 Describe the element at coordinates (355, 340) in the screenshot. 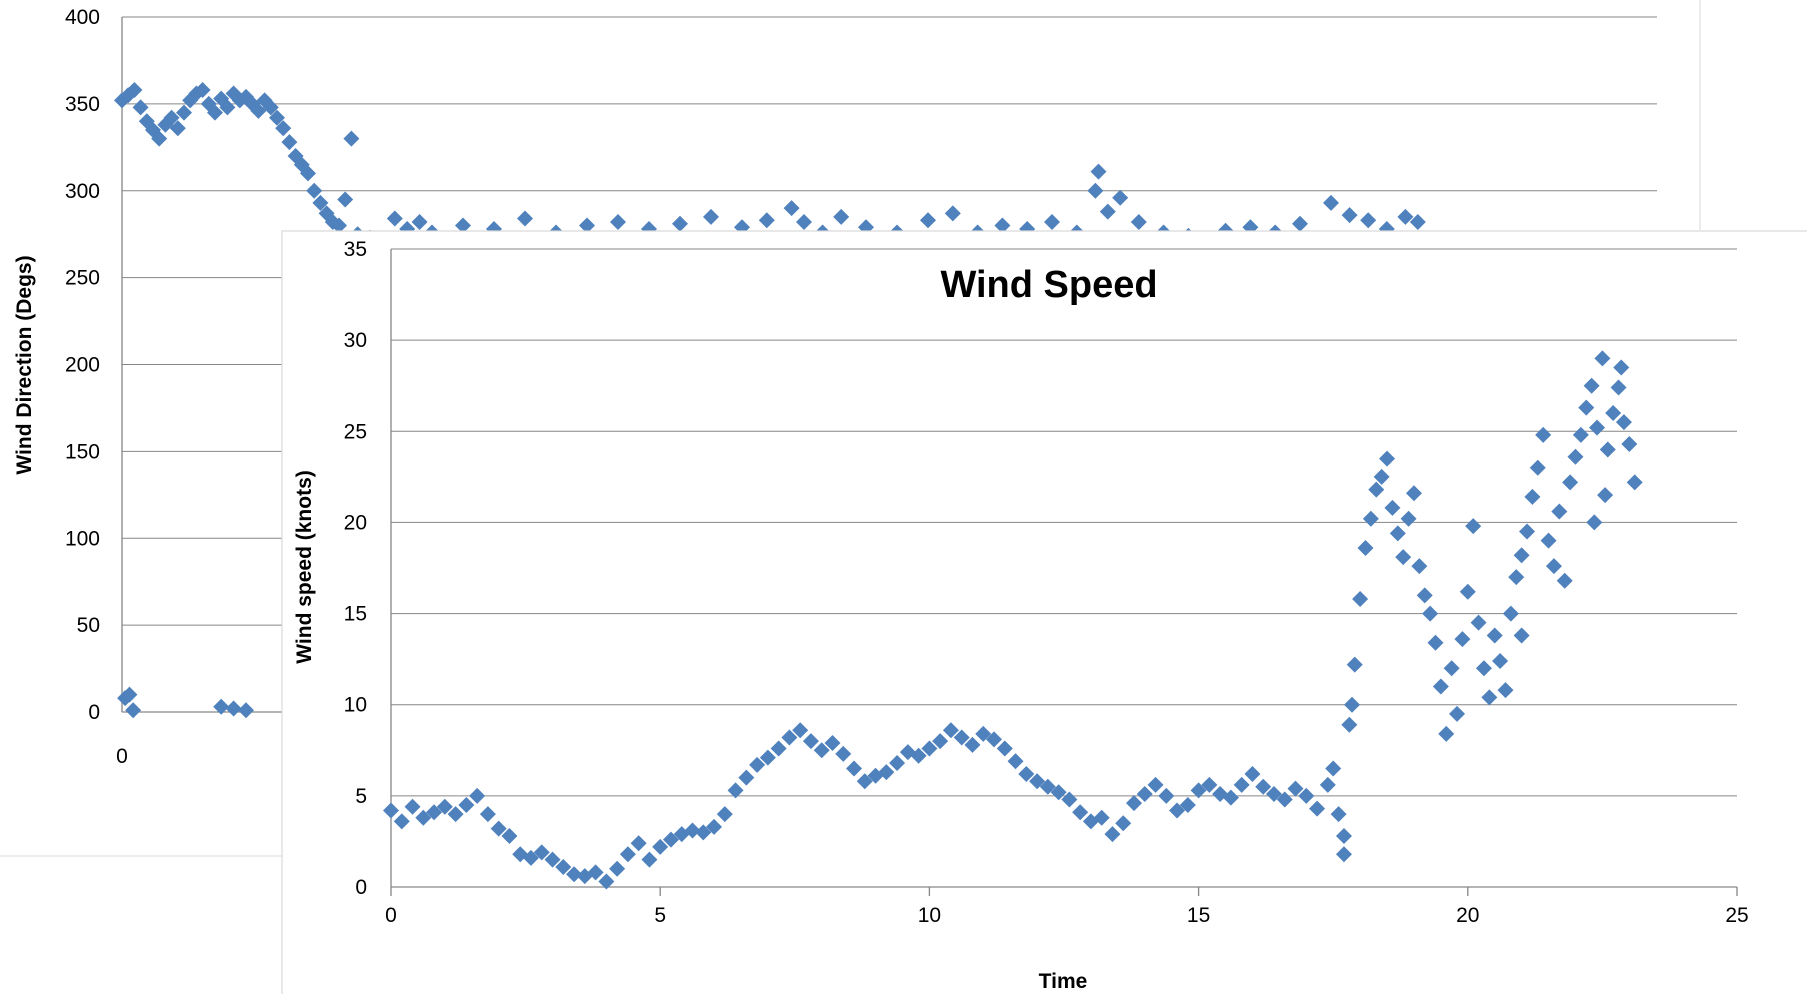

I see `speed-y-tick-label: 30` at that location.